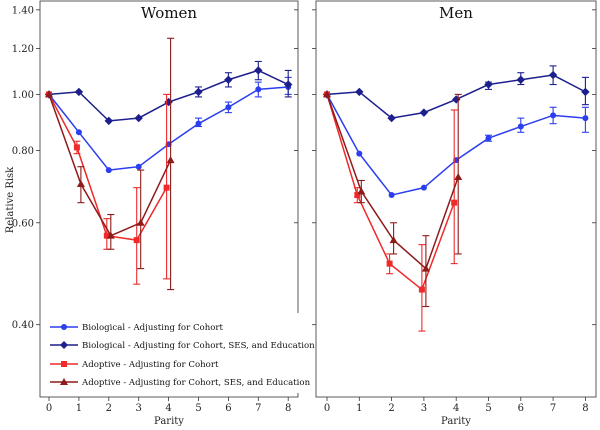  What do you see at coordinates (64, 381) in the screenshot?
I see `legend-marker-triangle` at bounding box center [64, 381].